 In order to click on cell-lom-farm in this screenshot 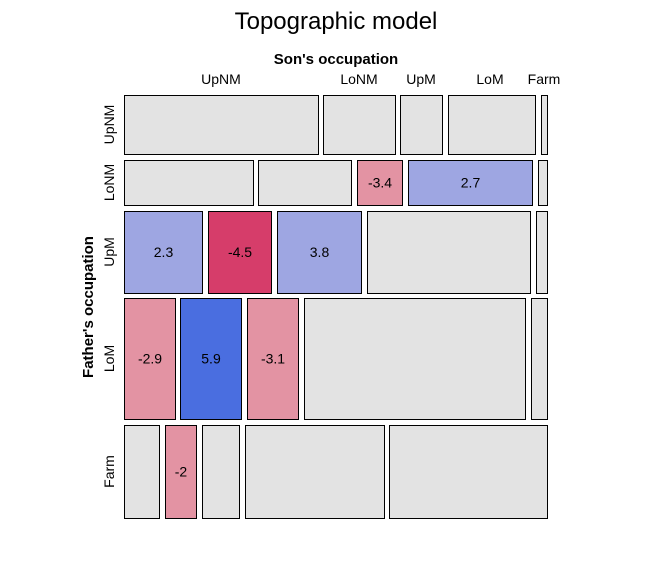, I will do `click(539, 359)`.